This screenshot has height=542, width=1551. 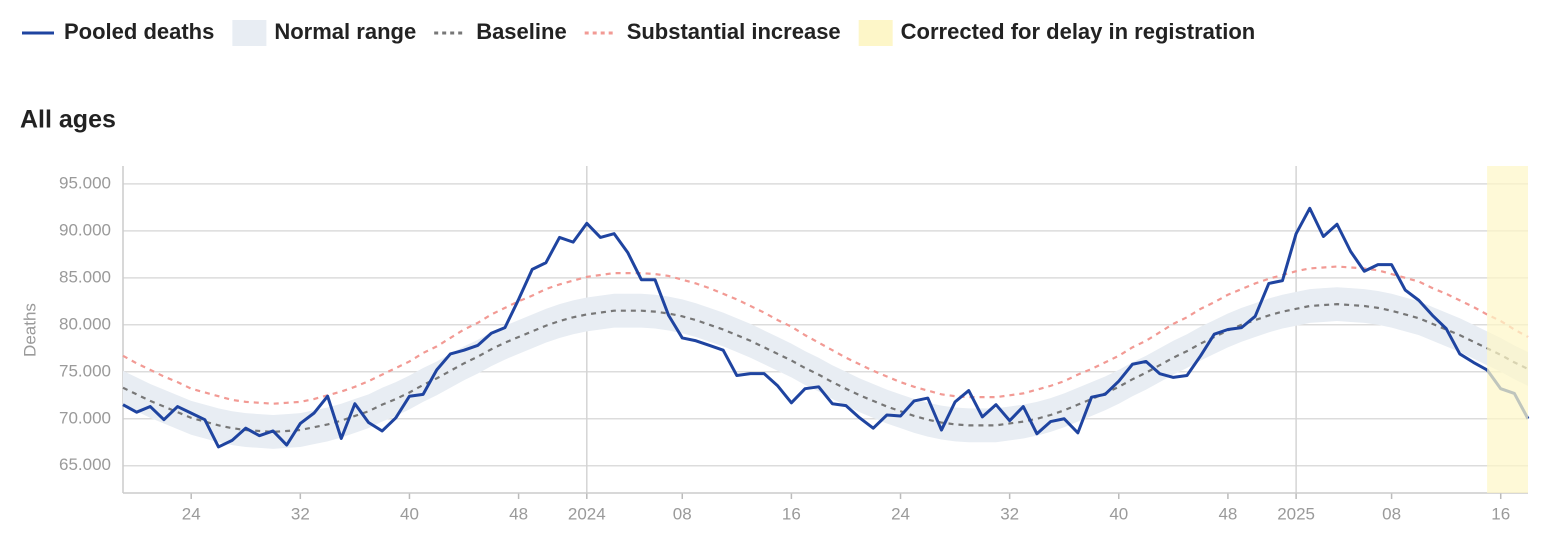 What do you see at coordinates (85, 182) in the screenshot?
I see `y-tick-label: 95.000` at bounding box center [85, 182].